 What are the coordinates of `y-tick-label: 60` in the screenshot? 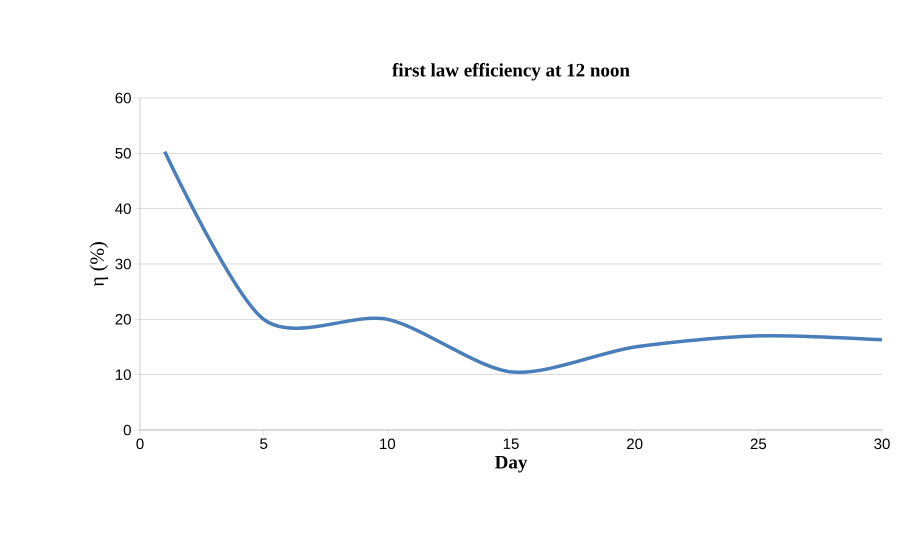 It's located at (123, 98).